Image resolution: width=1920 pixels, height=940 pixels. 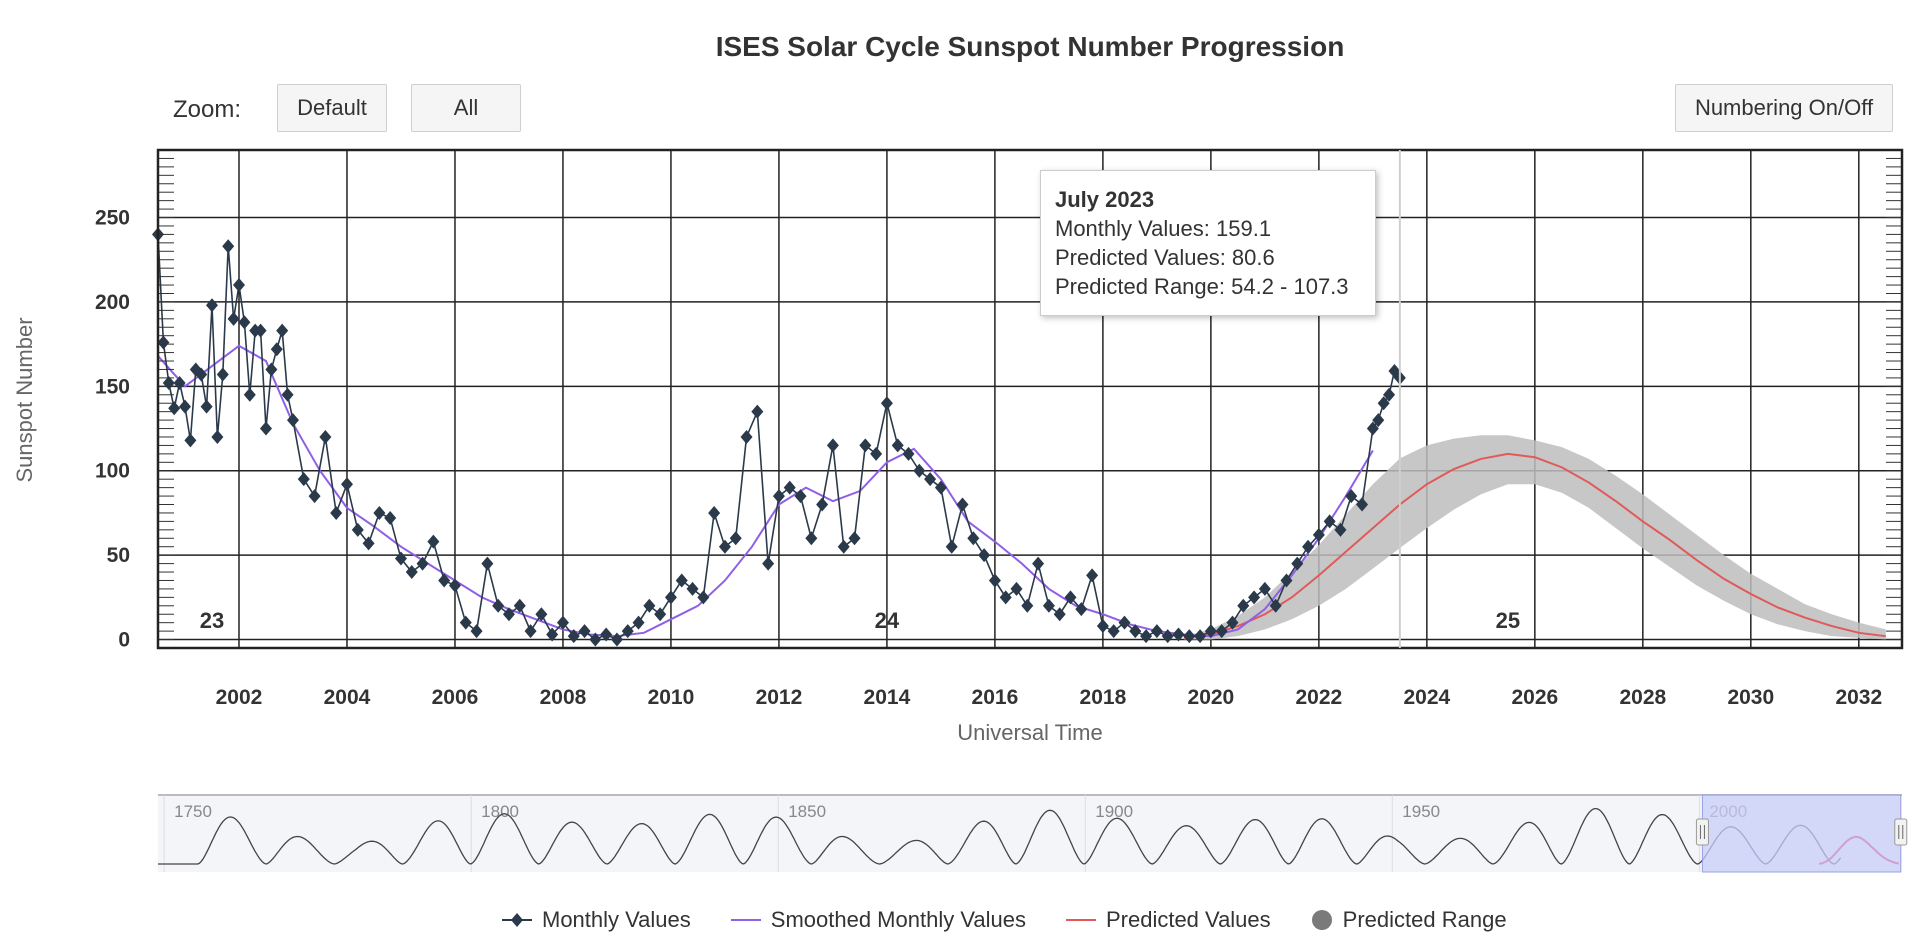 I want to click on navigator: 175018001850190019502000, so click(x=1033, y=833).